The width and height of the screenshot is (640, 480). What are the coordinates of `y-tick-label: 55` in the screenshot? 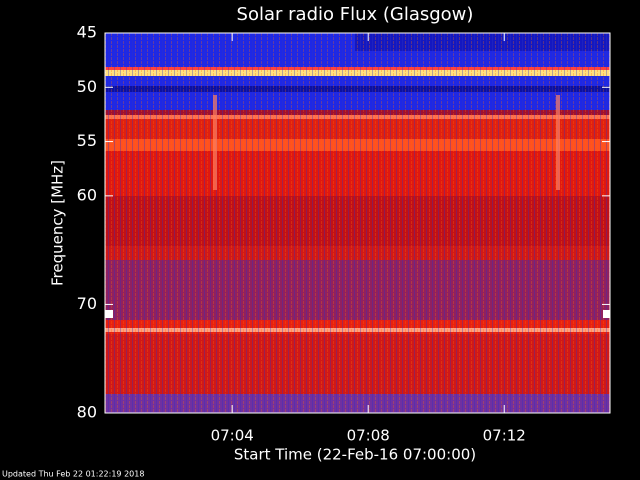 It's located at (87, 140).